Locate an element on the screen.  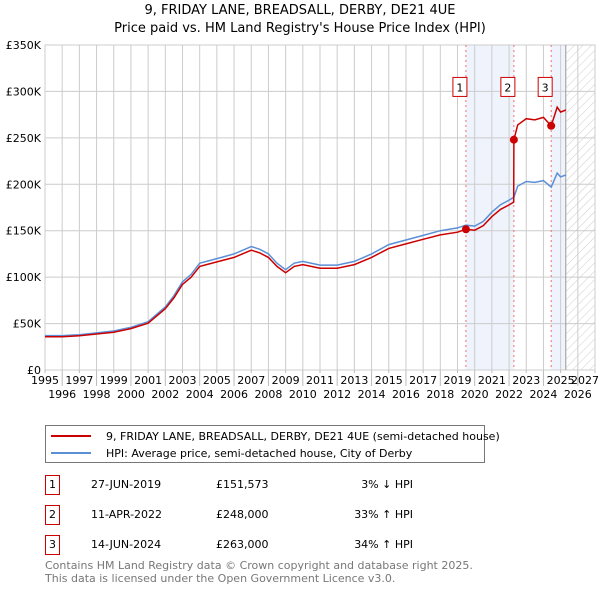
sale-label: 3 is located at coordinates (545, 87).